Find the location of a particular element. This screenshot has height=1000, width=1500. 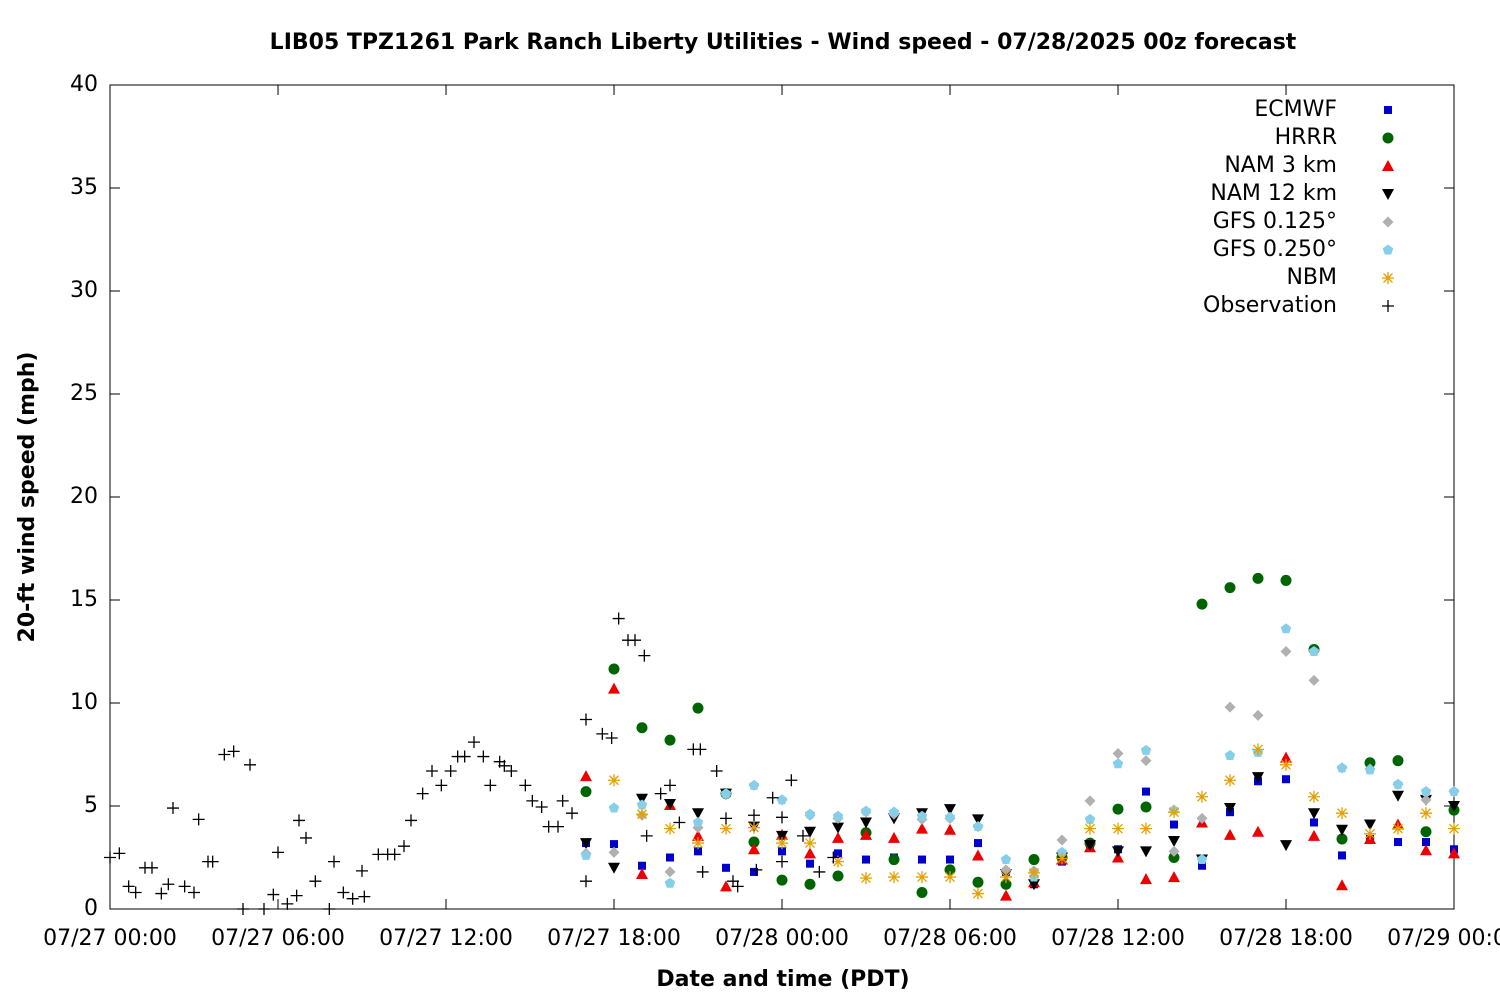

legend-label: ECMWF is located at coordinates (1295, 109).